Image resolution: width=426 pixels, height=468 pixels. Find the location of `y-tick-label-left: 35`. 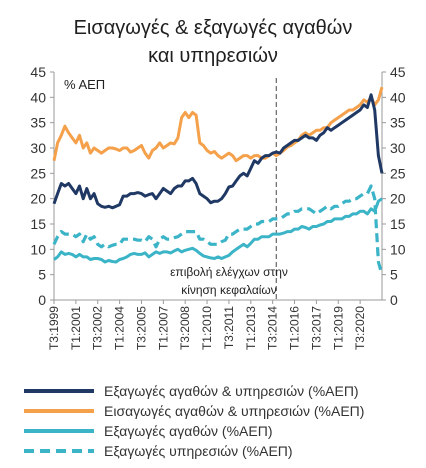

y-tick-label-left: 35 is located at coordinates (38, 123).